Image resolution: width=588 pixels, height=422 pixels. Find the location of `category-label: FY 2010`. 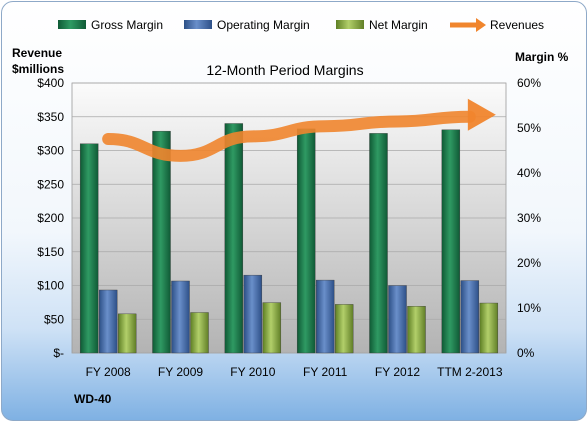

category-label: FY 2010 is located at coordinates (252, 372).